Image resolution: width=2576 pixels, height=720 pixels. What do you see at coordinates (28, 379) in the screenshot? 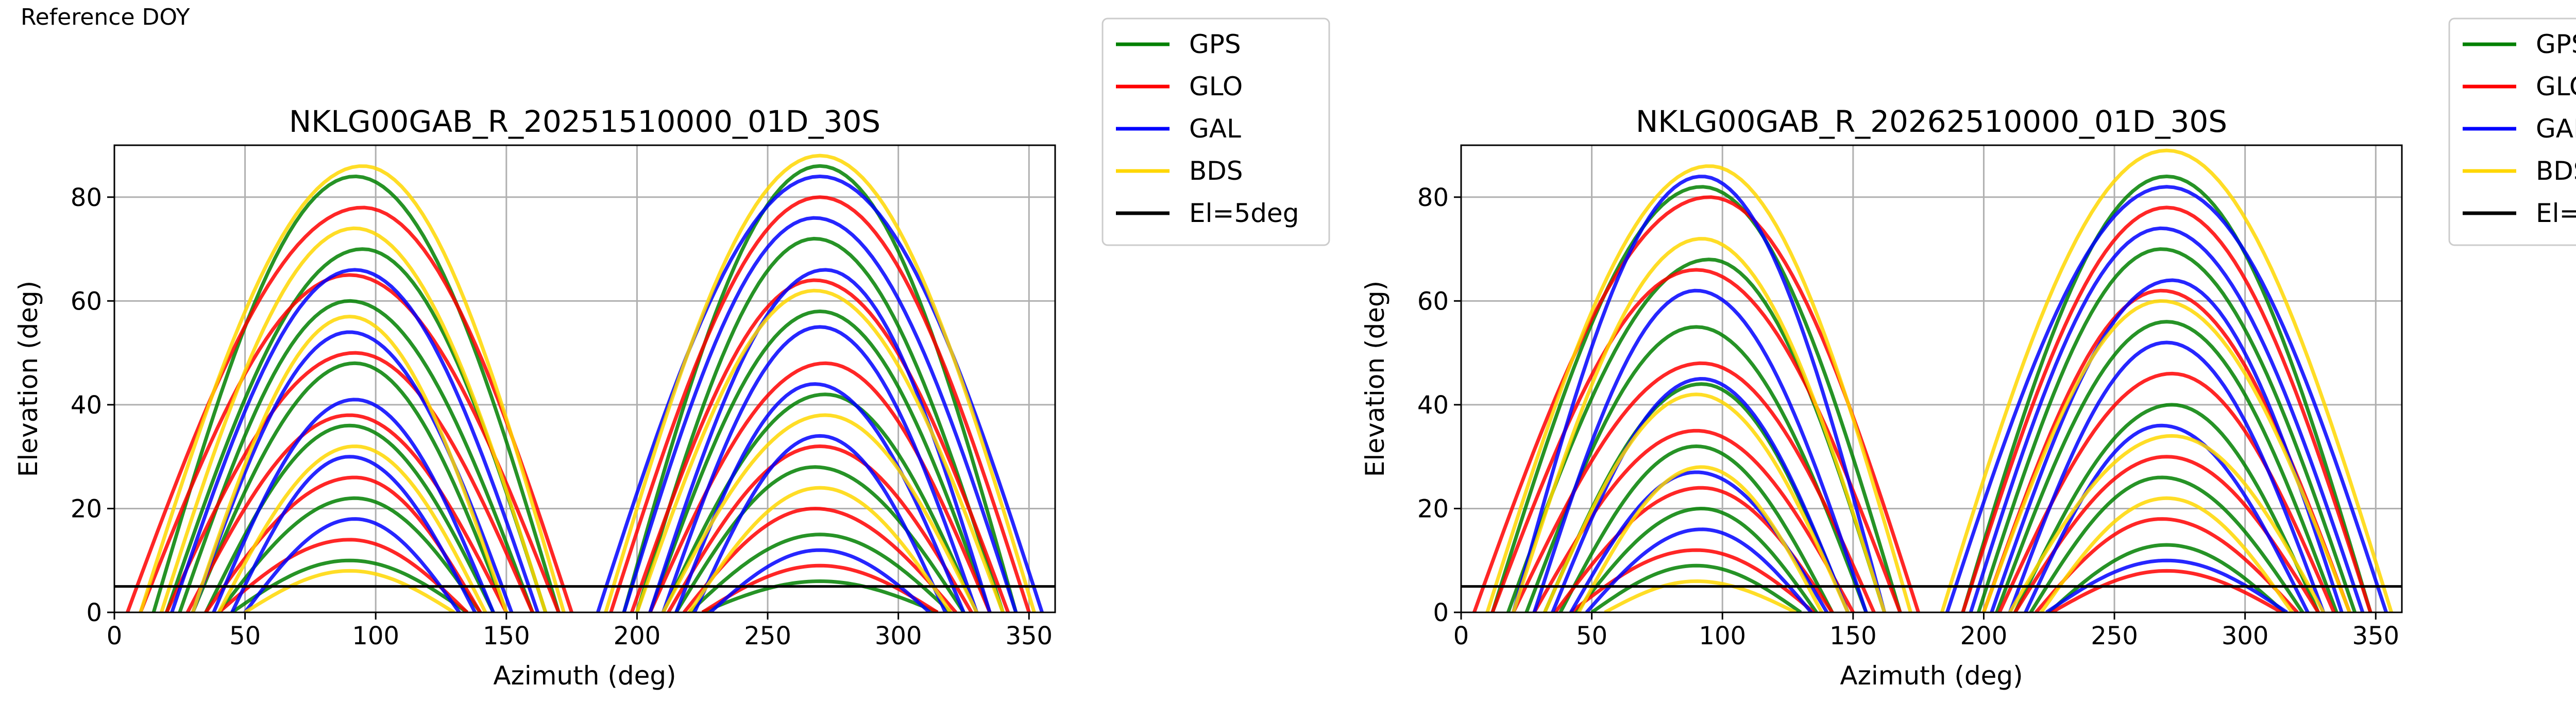
I see `y-axis-label: Elevation (deg)` at bounding box center [28, 379].